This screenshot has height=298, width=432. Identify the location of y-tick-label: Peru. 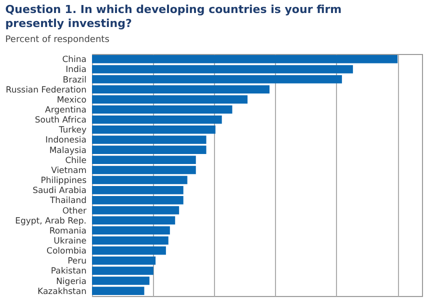
(77, 261).